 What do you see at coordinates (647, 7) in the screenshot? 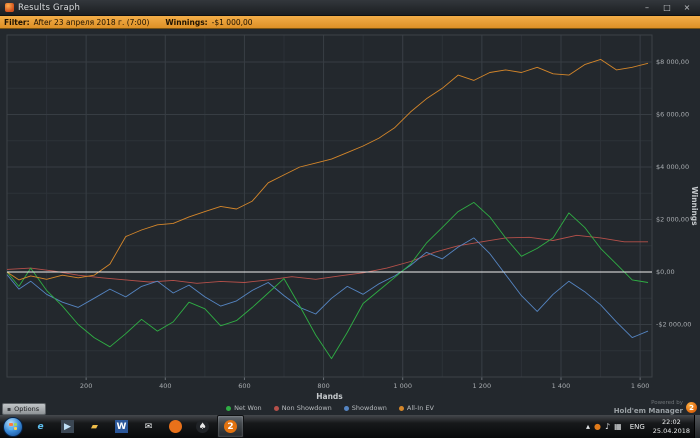
I see `minimize-button: –` at bounding box center [647, 7].